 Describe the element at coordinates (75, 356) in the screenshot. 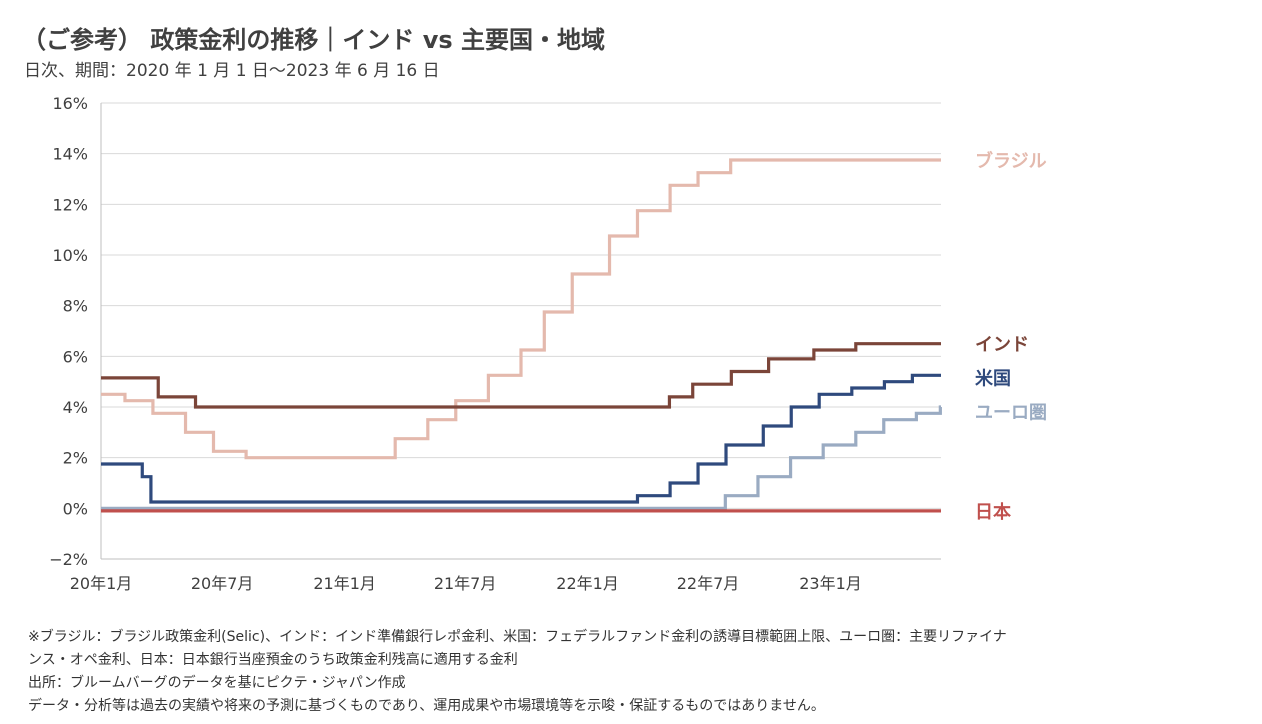

I see `y-tick-label: 6%` at that location.